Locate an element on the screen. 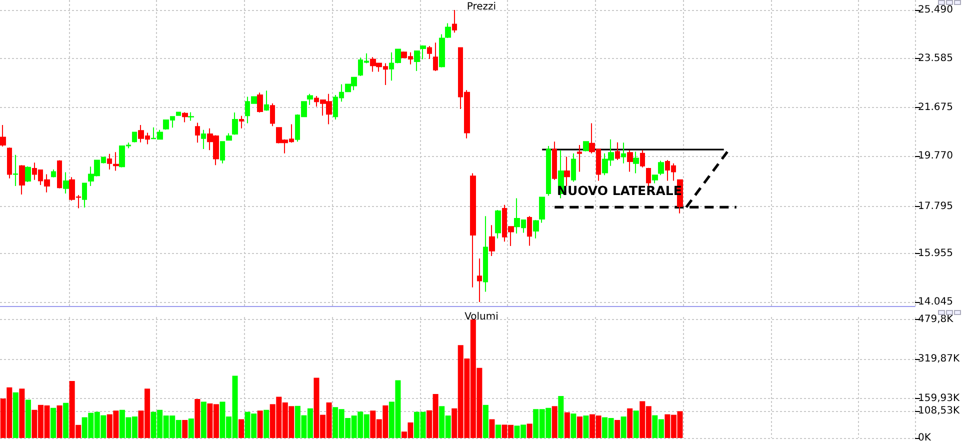 The width and height of the screenshot is (963, 446). chart-title: Prezzi is located at coordinates (481, 7).